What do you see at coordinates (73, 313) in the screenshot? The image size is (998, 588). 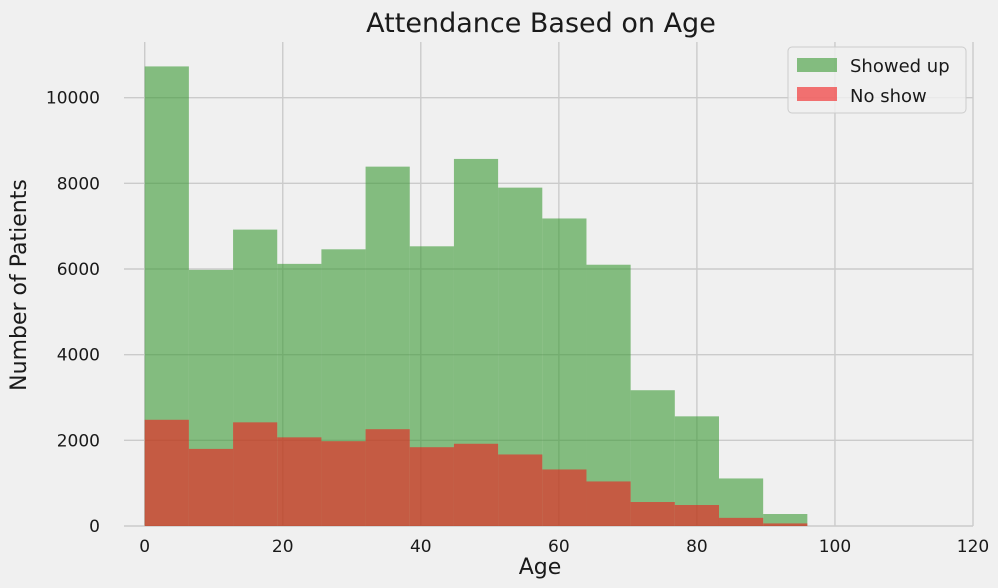 I see `y-tick-labels: 0 2000 4000 6000 8000 10000` at bounding box center [73, 313].